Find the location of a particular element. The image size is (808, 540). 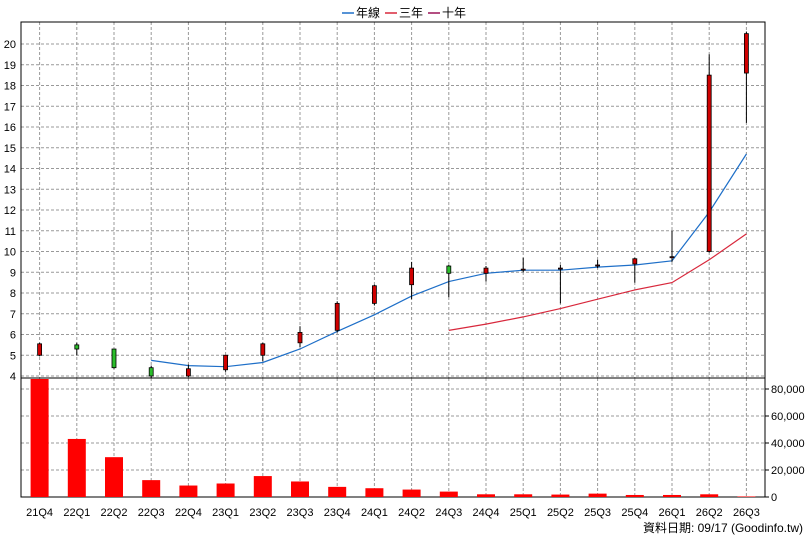

x-tick-label: 26Q1 is located at coordinates (672, 513).